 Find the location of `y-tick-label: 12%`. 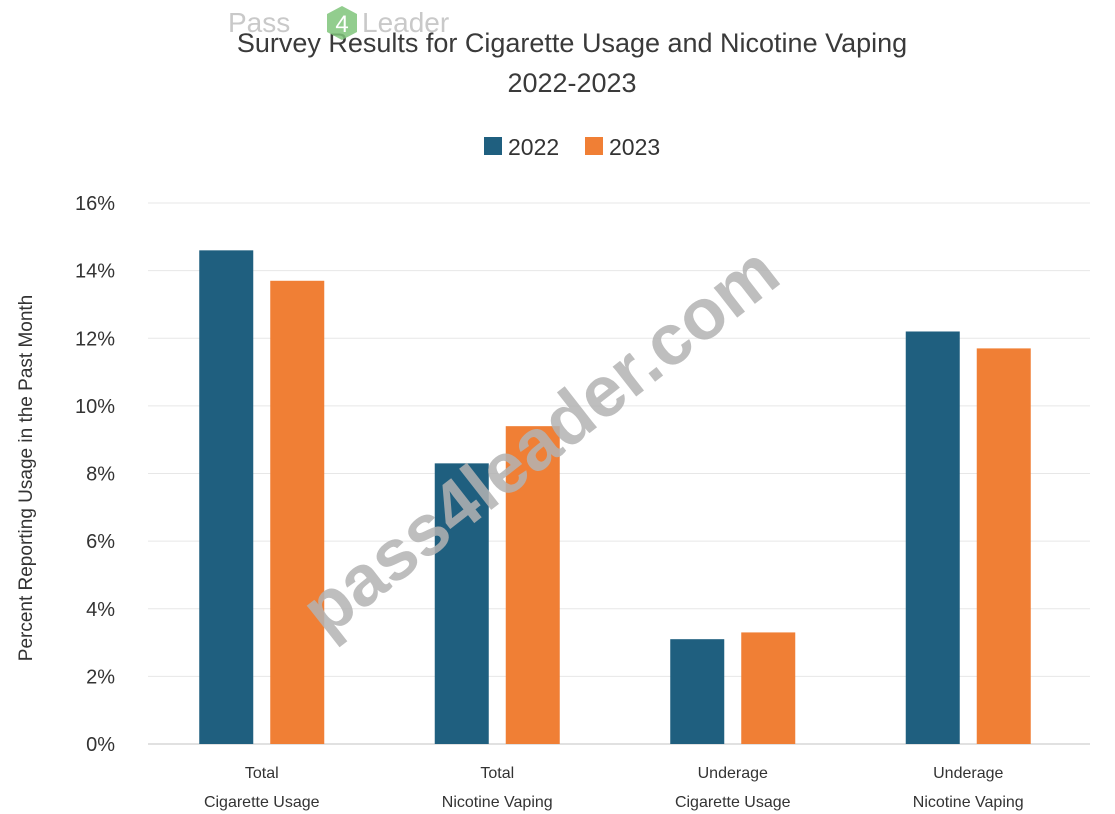

y-tick-label: 12% is located at coordinates (95, 339).